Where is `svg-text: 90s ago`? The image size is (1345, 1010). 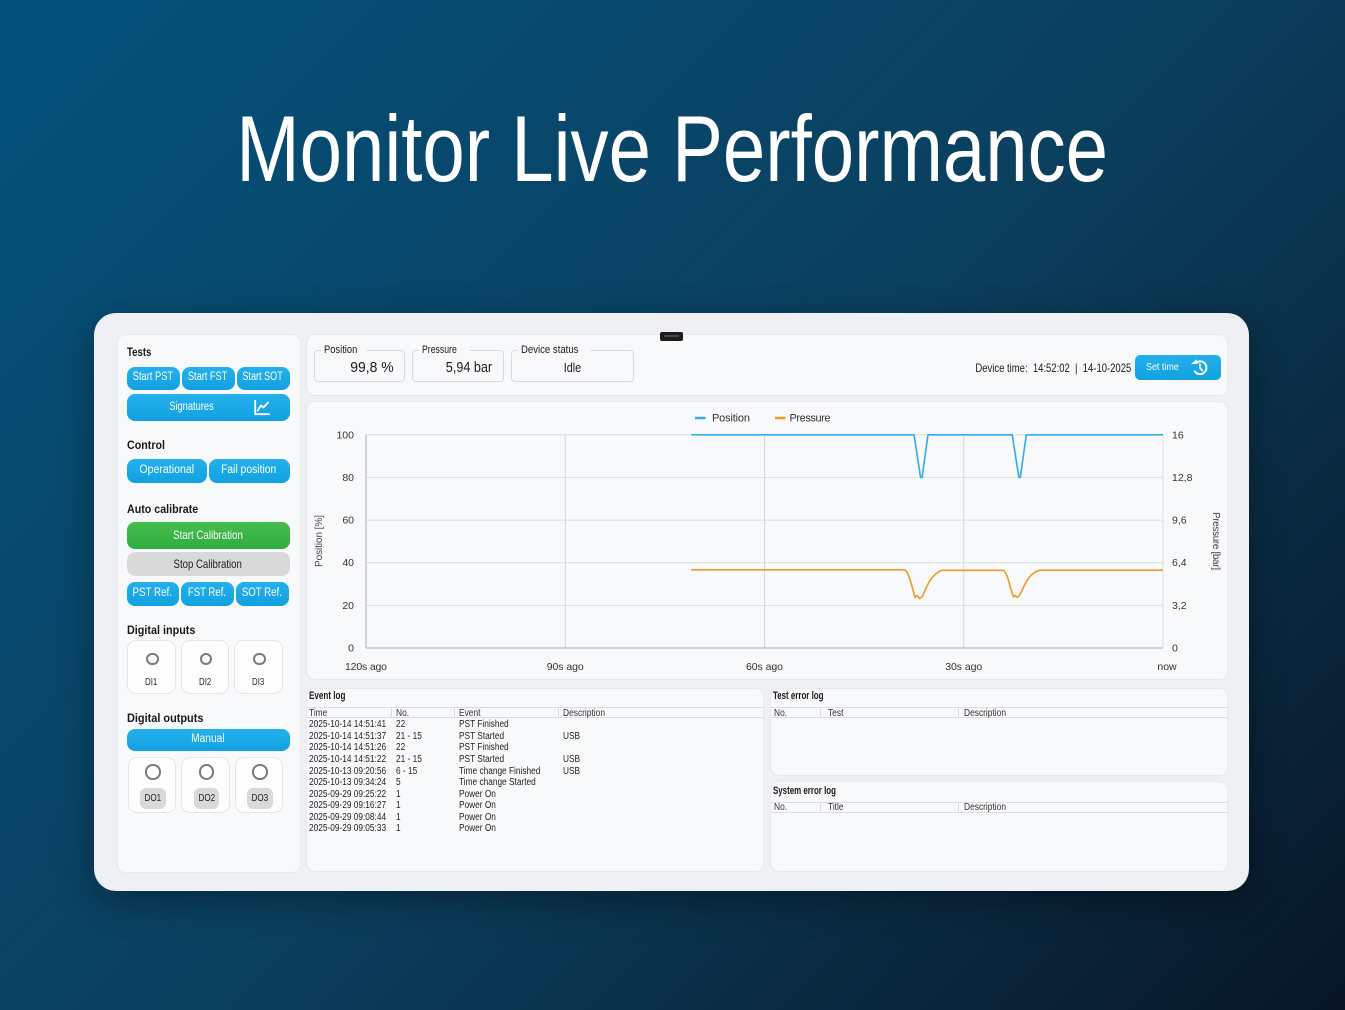
svg-text: 90s ago is located at coordinates (565, 667).